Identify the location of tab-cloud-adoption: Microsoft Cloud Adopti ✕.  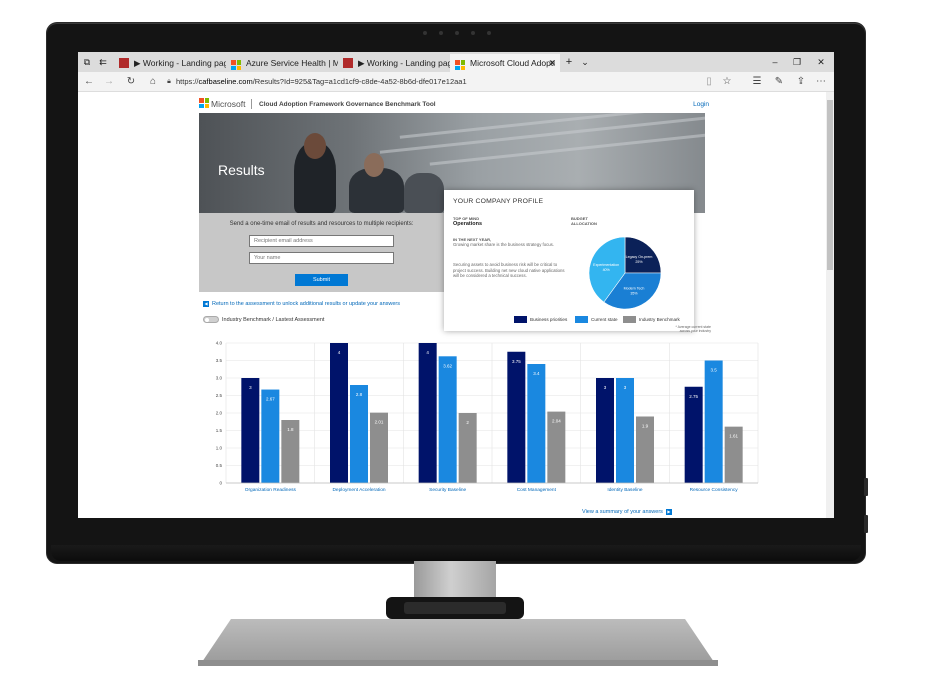
(505, 63).